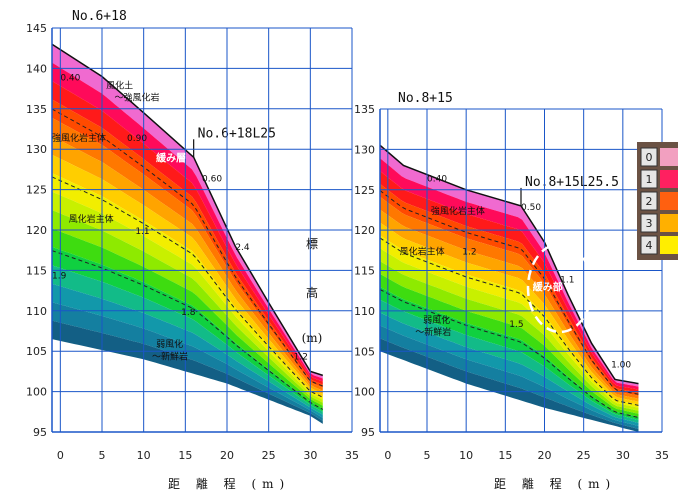 This screenshot has height=497, width=678. I want to click on zone-annotation: 緩み部, so click(548, 287).